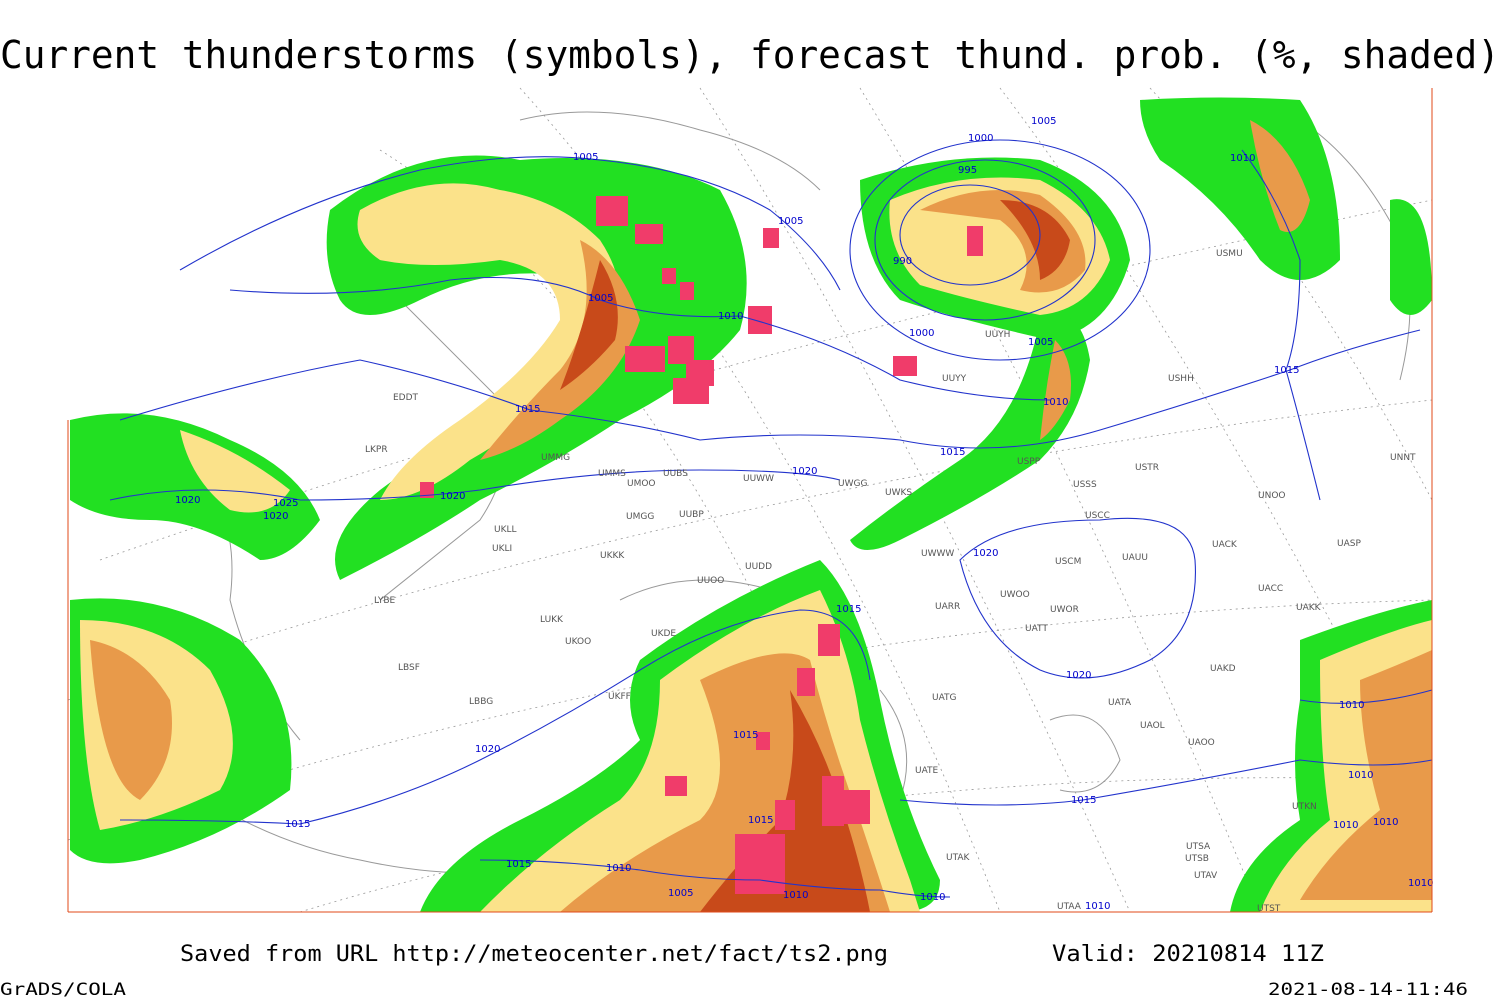  I want to click on station-code: USTR, so click(1147, 468).